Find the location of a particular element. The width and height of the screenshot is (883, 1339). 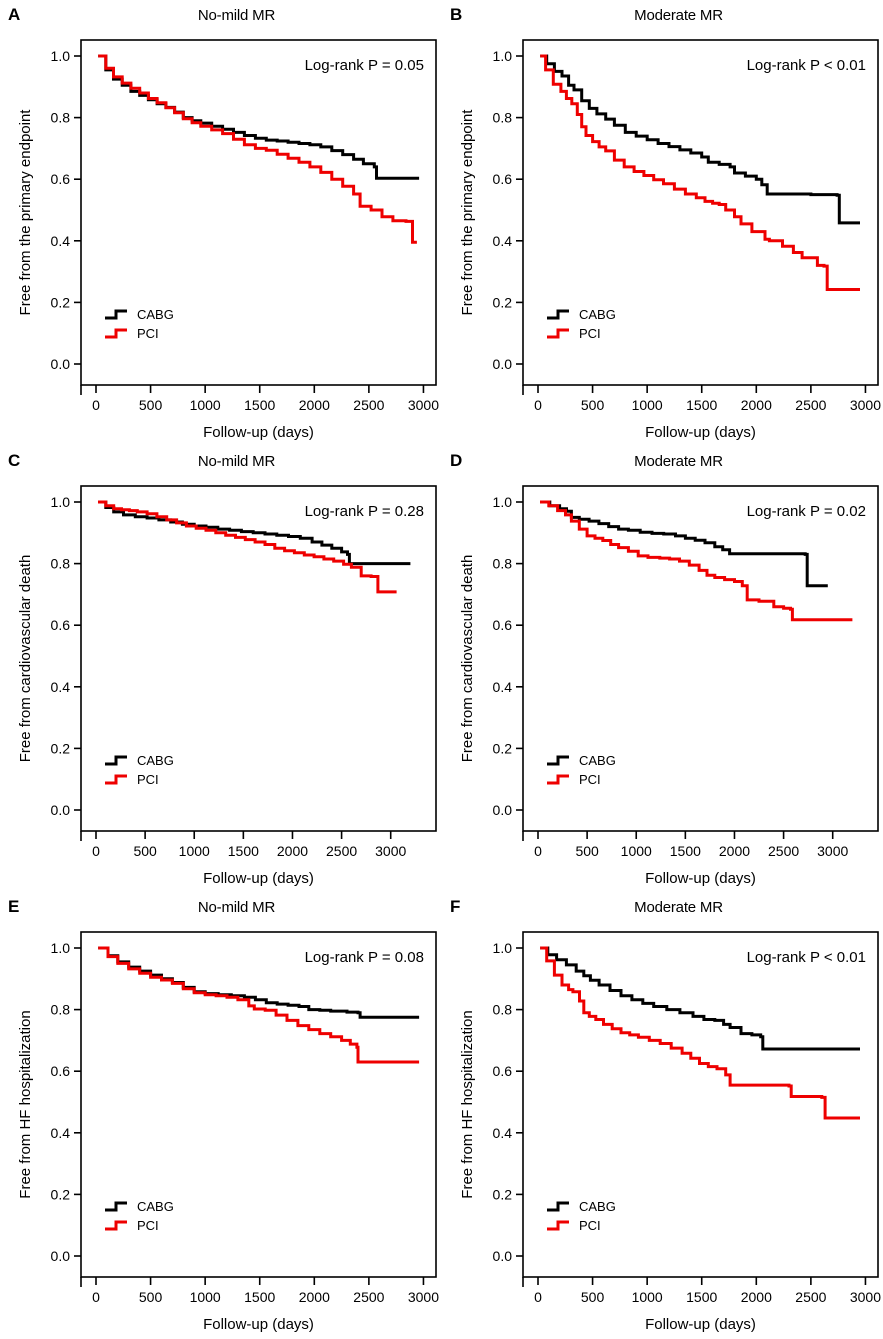

panel-letter: D is located at coordinates (456, 460).